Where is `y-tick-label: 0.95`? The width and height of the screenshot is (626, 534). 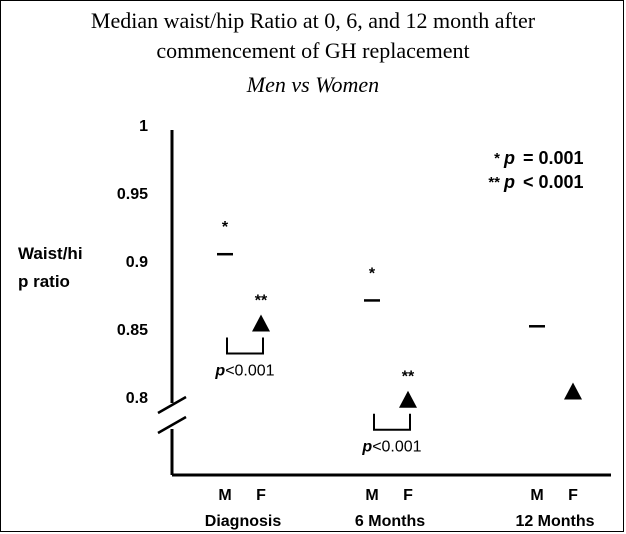 y-tick-label: 0.95 is located at coordinates (132, 194).